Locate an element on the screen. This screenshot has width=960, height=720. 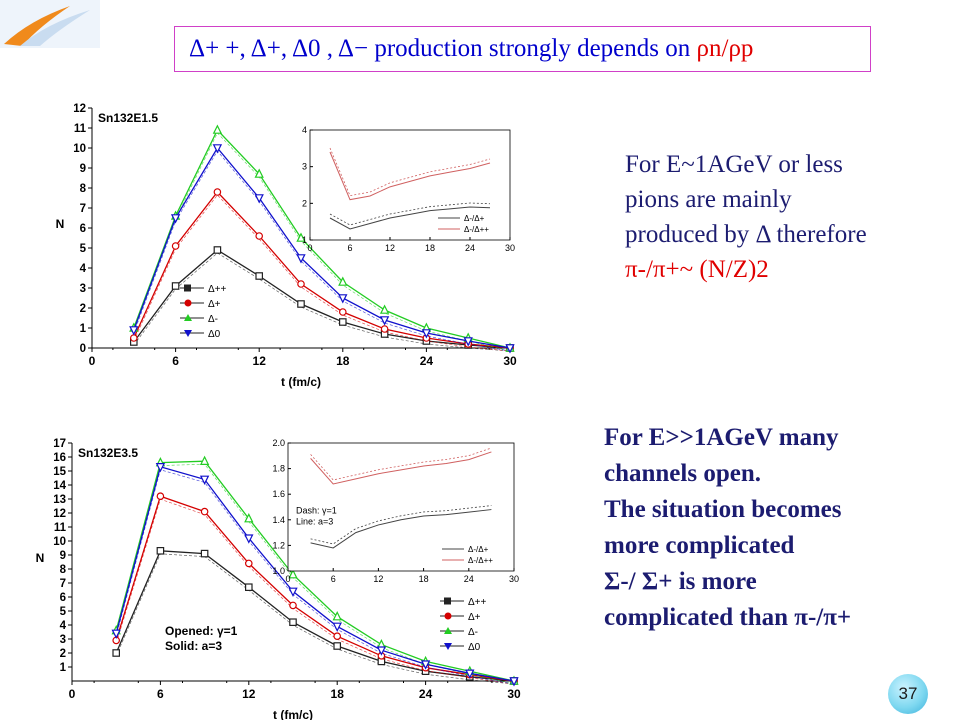
inset-y-tick-label: 1.0 is located at coordinates (278, 571).